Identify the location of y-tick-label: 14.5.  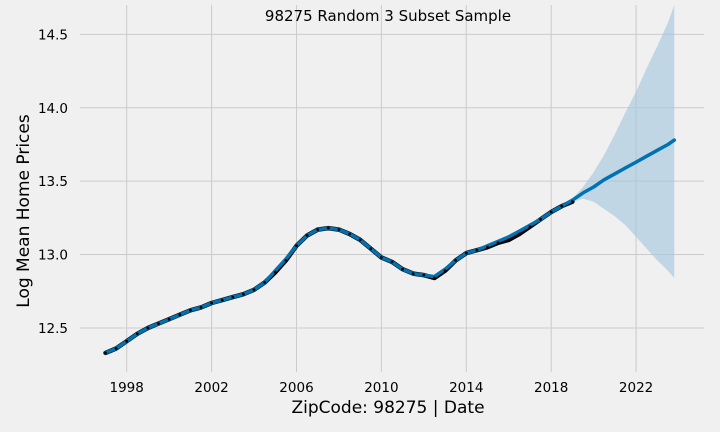
(53, 35).